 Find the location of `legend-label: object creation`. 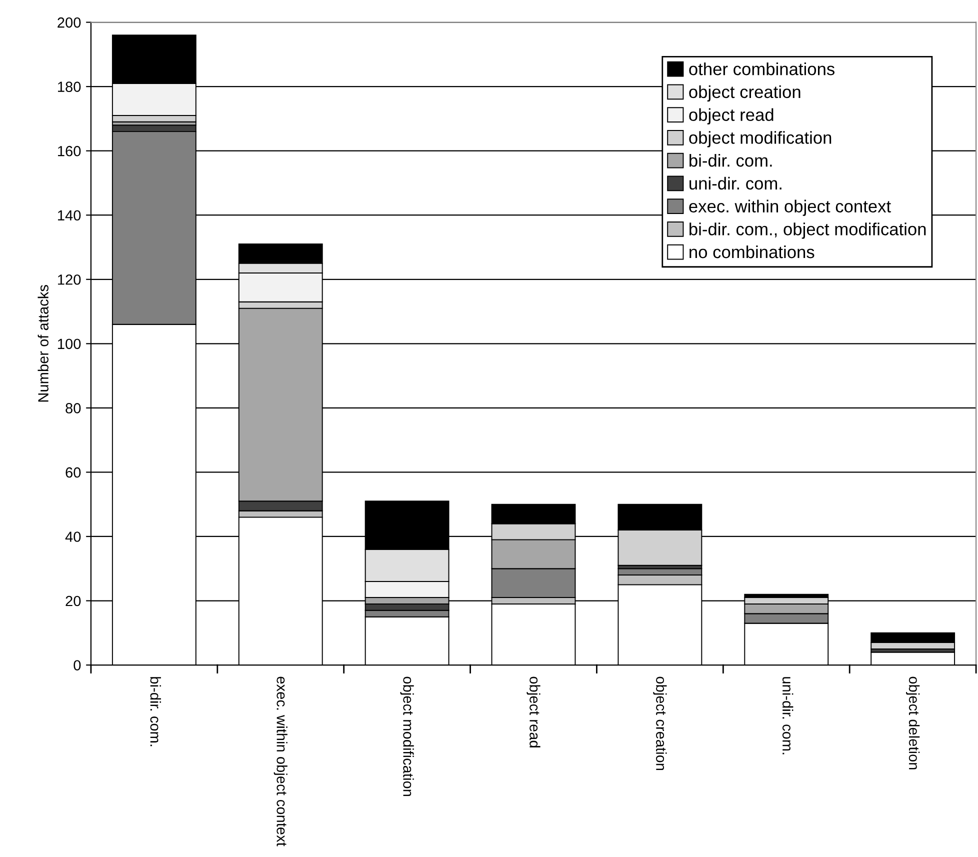

legend-label: object creation is located at coordinates (744, 93).